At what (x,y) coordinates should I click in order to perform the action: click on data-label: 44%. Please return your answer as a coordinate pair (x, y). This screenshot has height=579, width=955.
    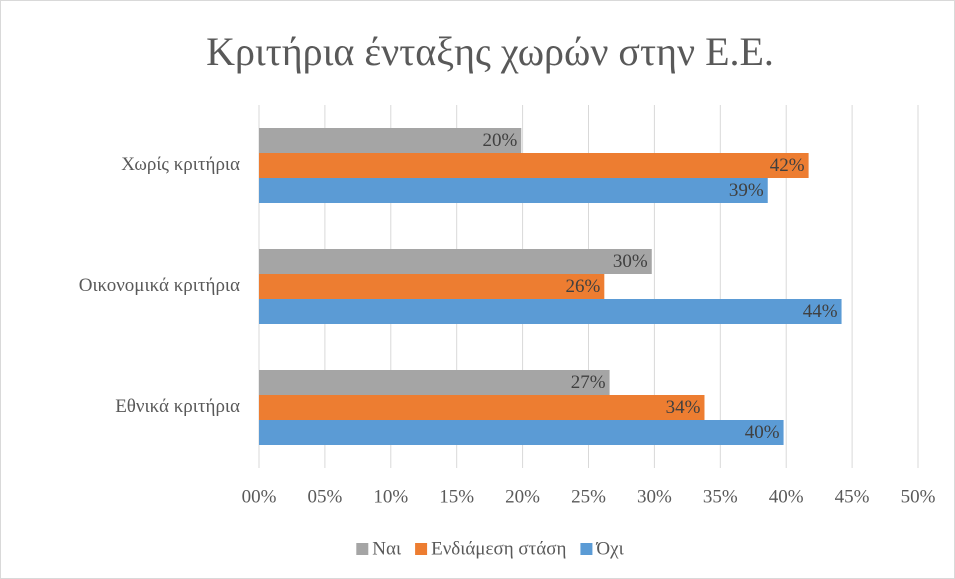
    Looking at the image, I should click on (820, 311).